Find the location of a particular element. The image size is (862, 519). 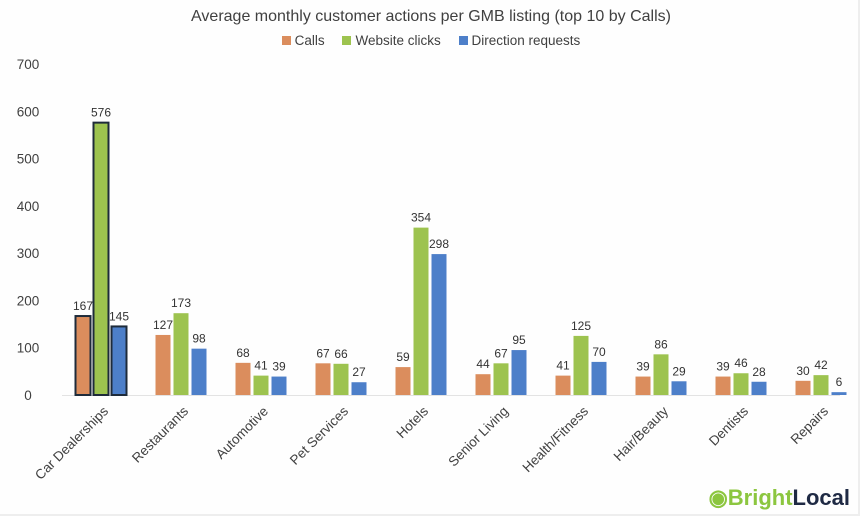

x-tick-label: Senior Living is located at coordinates (478, 437).